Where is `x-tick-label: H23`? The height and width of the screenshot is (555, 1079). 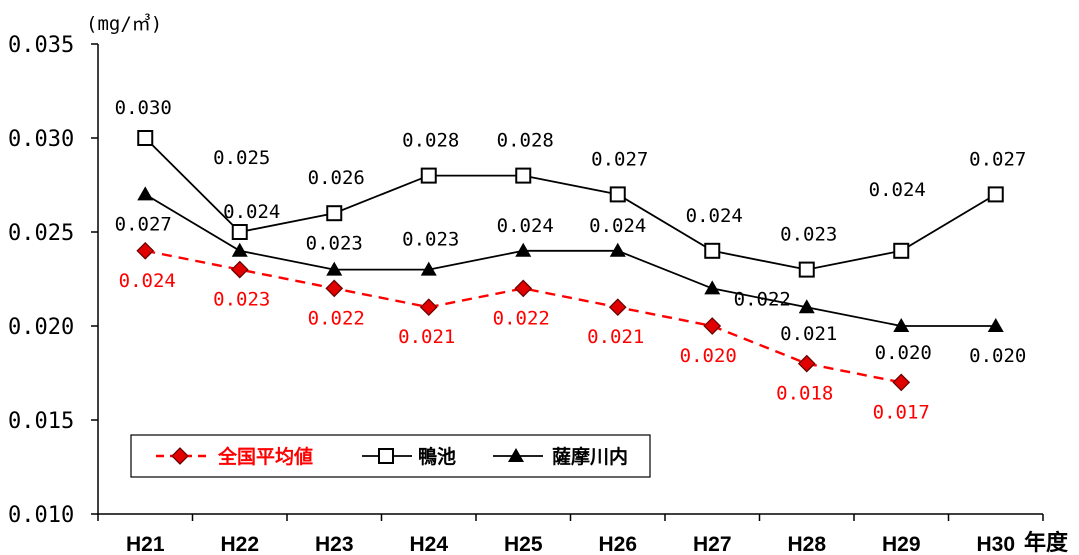
x-tick-label: H23 is located at coordinates (334, 544).